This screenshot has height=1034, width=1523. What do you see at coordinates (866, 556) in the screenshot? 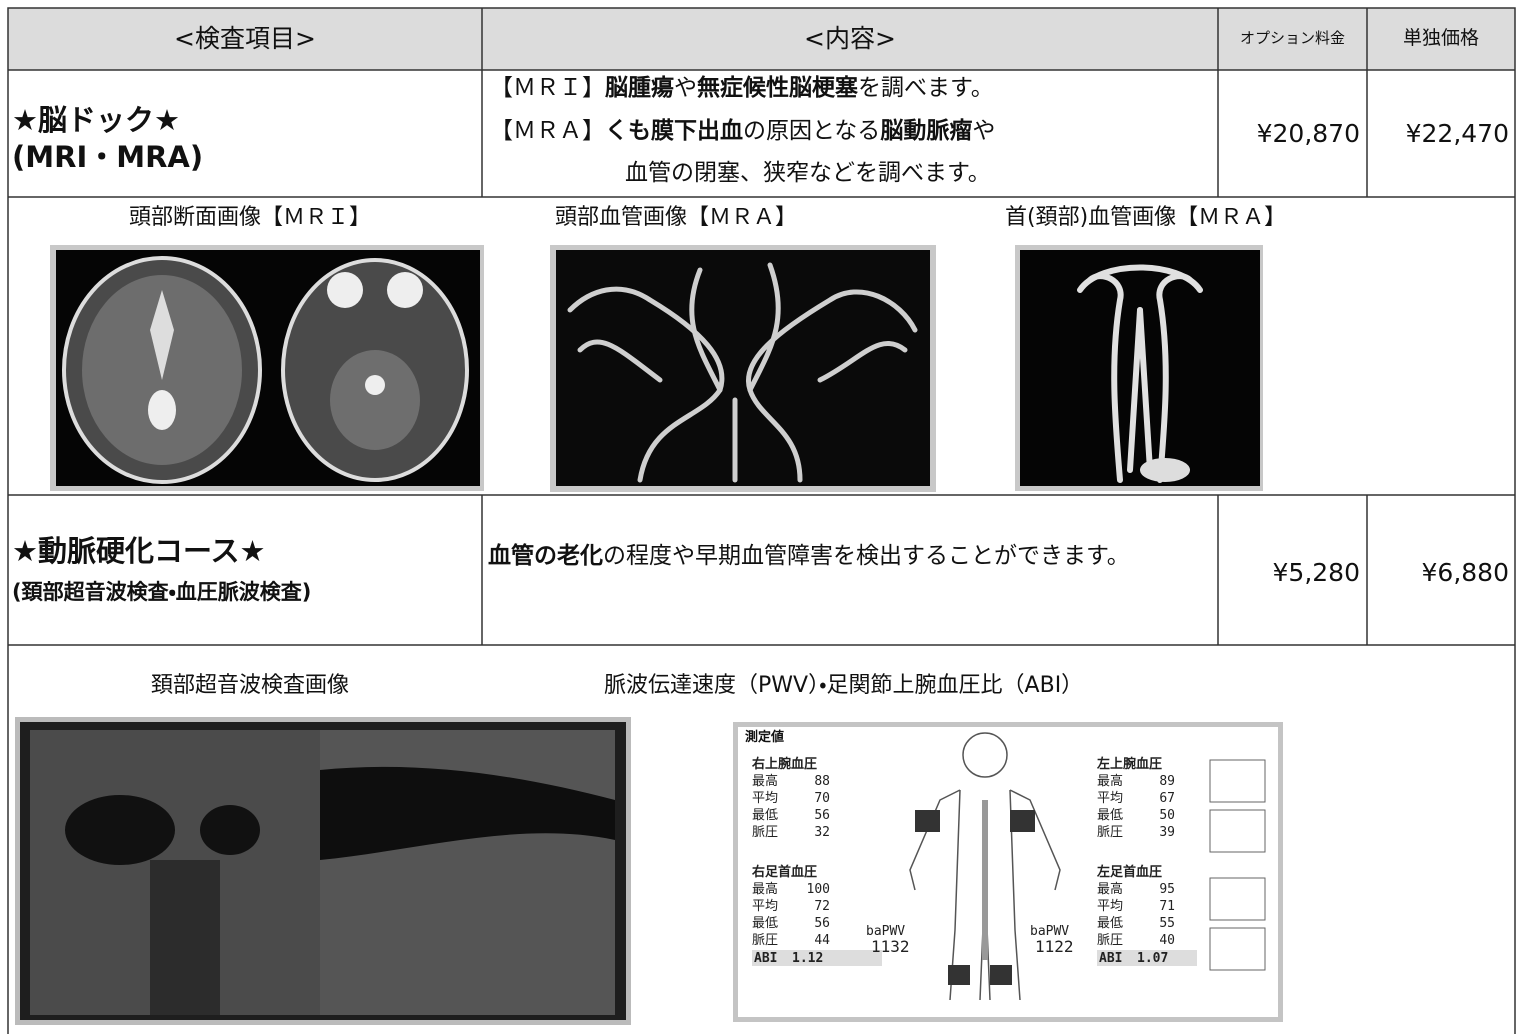
I see `text: の程度や早期血管障害を検出することができます。` at bounding box center [866, 556].